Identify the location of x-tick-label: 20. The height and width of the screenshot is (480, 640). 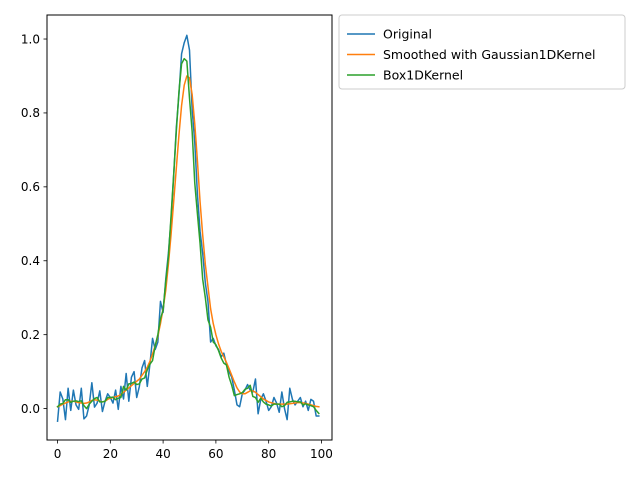
(110, 454).